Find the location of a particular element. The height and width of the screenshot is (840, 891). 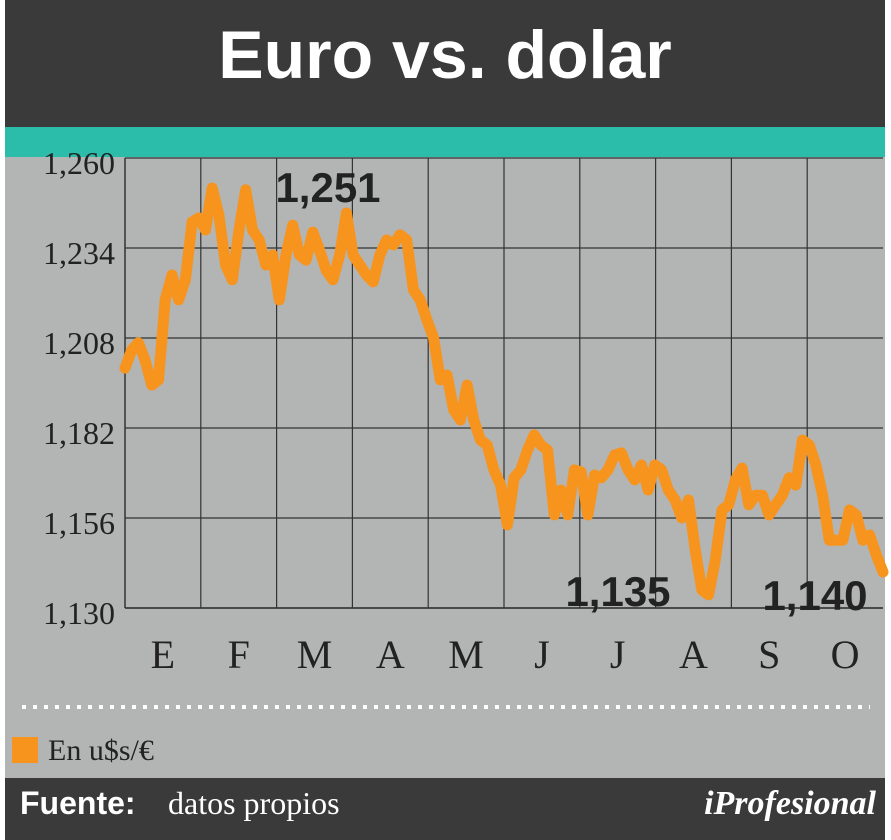

y-tick-label: 1,182 is located at coordinates (79, 433).